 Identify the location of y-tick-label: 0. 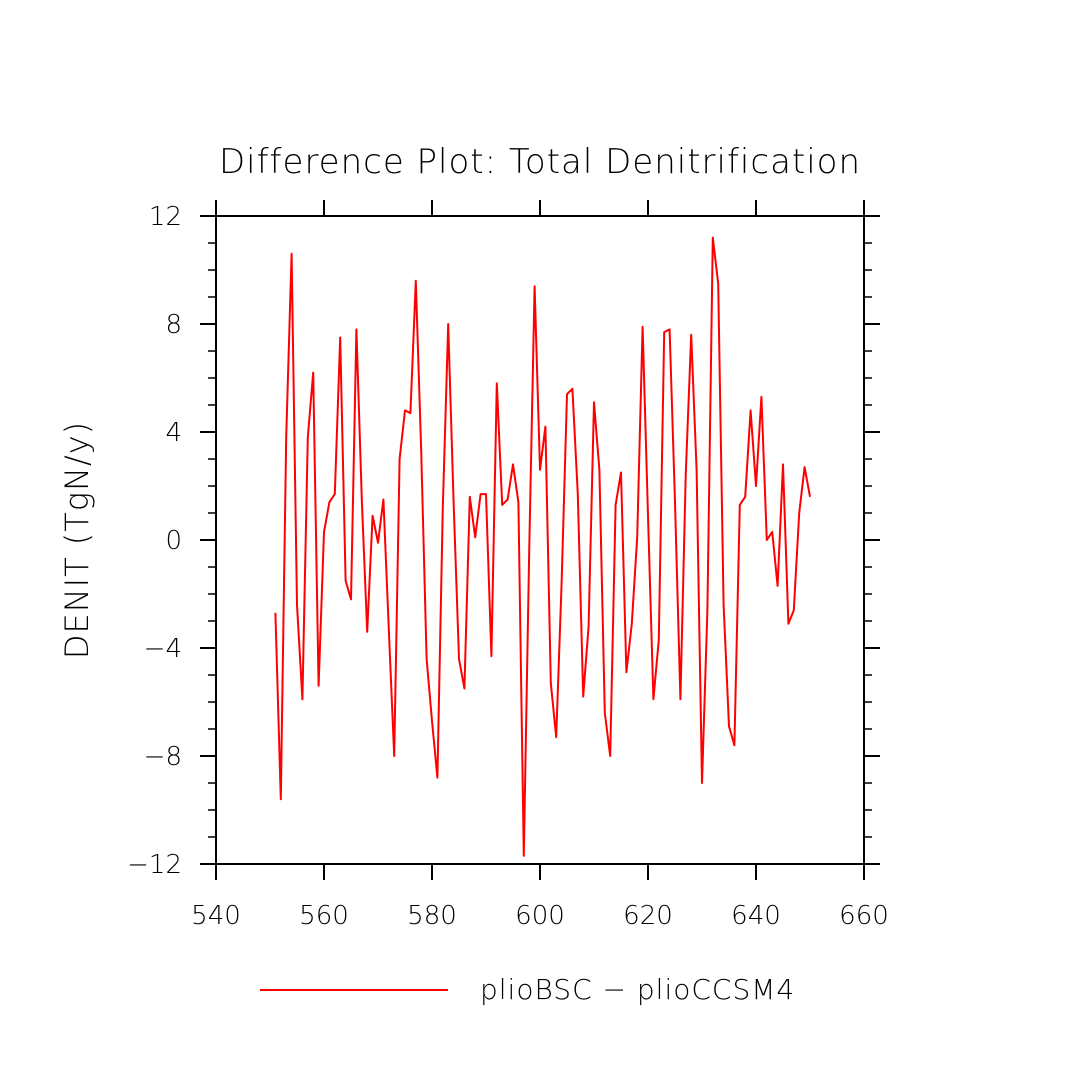
(173, 541).